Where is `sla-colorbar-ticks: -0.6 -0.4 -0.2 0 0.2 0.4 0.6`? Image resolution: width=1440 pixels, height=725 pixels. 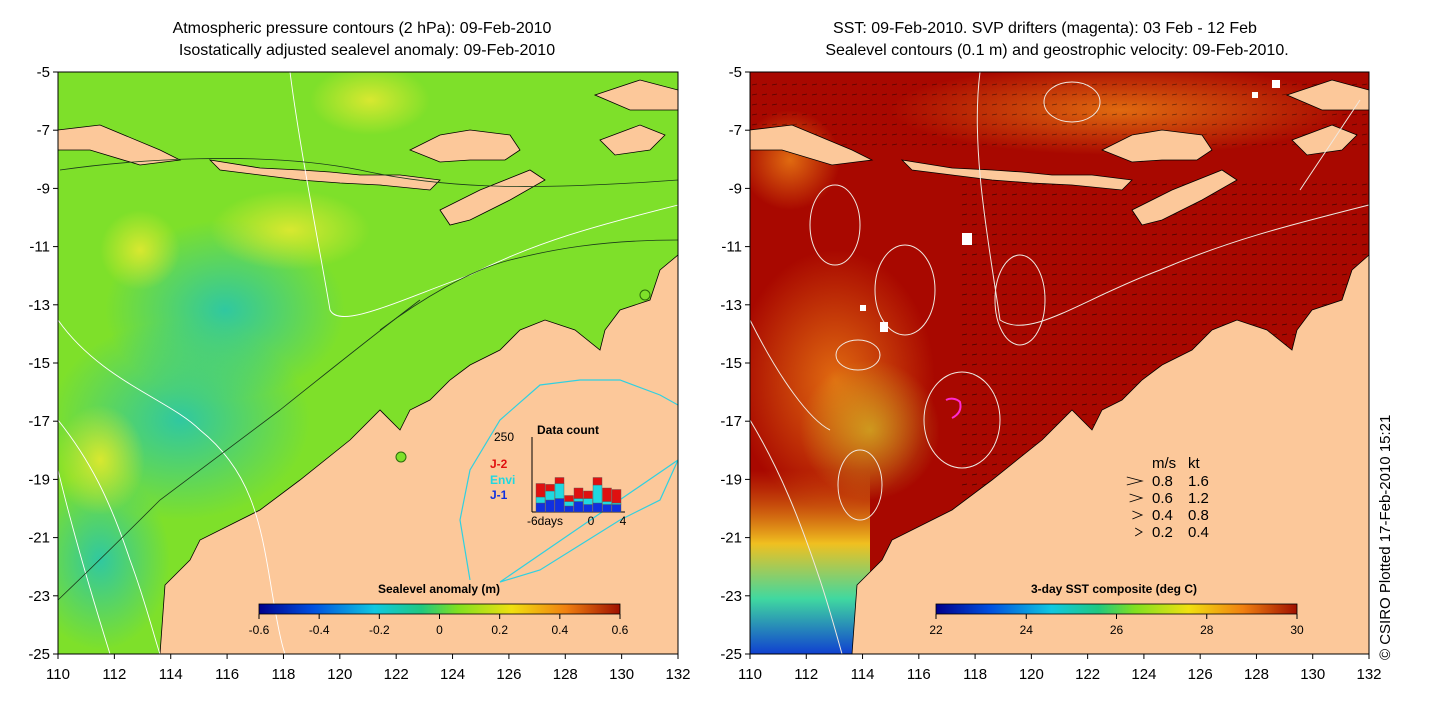
sla-colorbar-ticks: -0.6 -0.4 -0.2 0 0.2 0.4 0.6 is located at coordinates (439, 625).